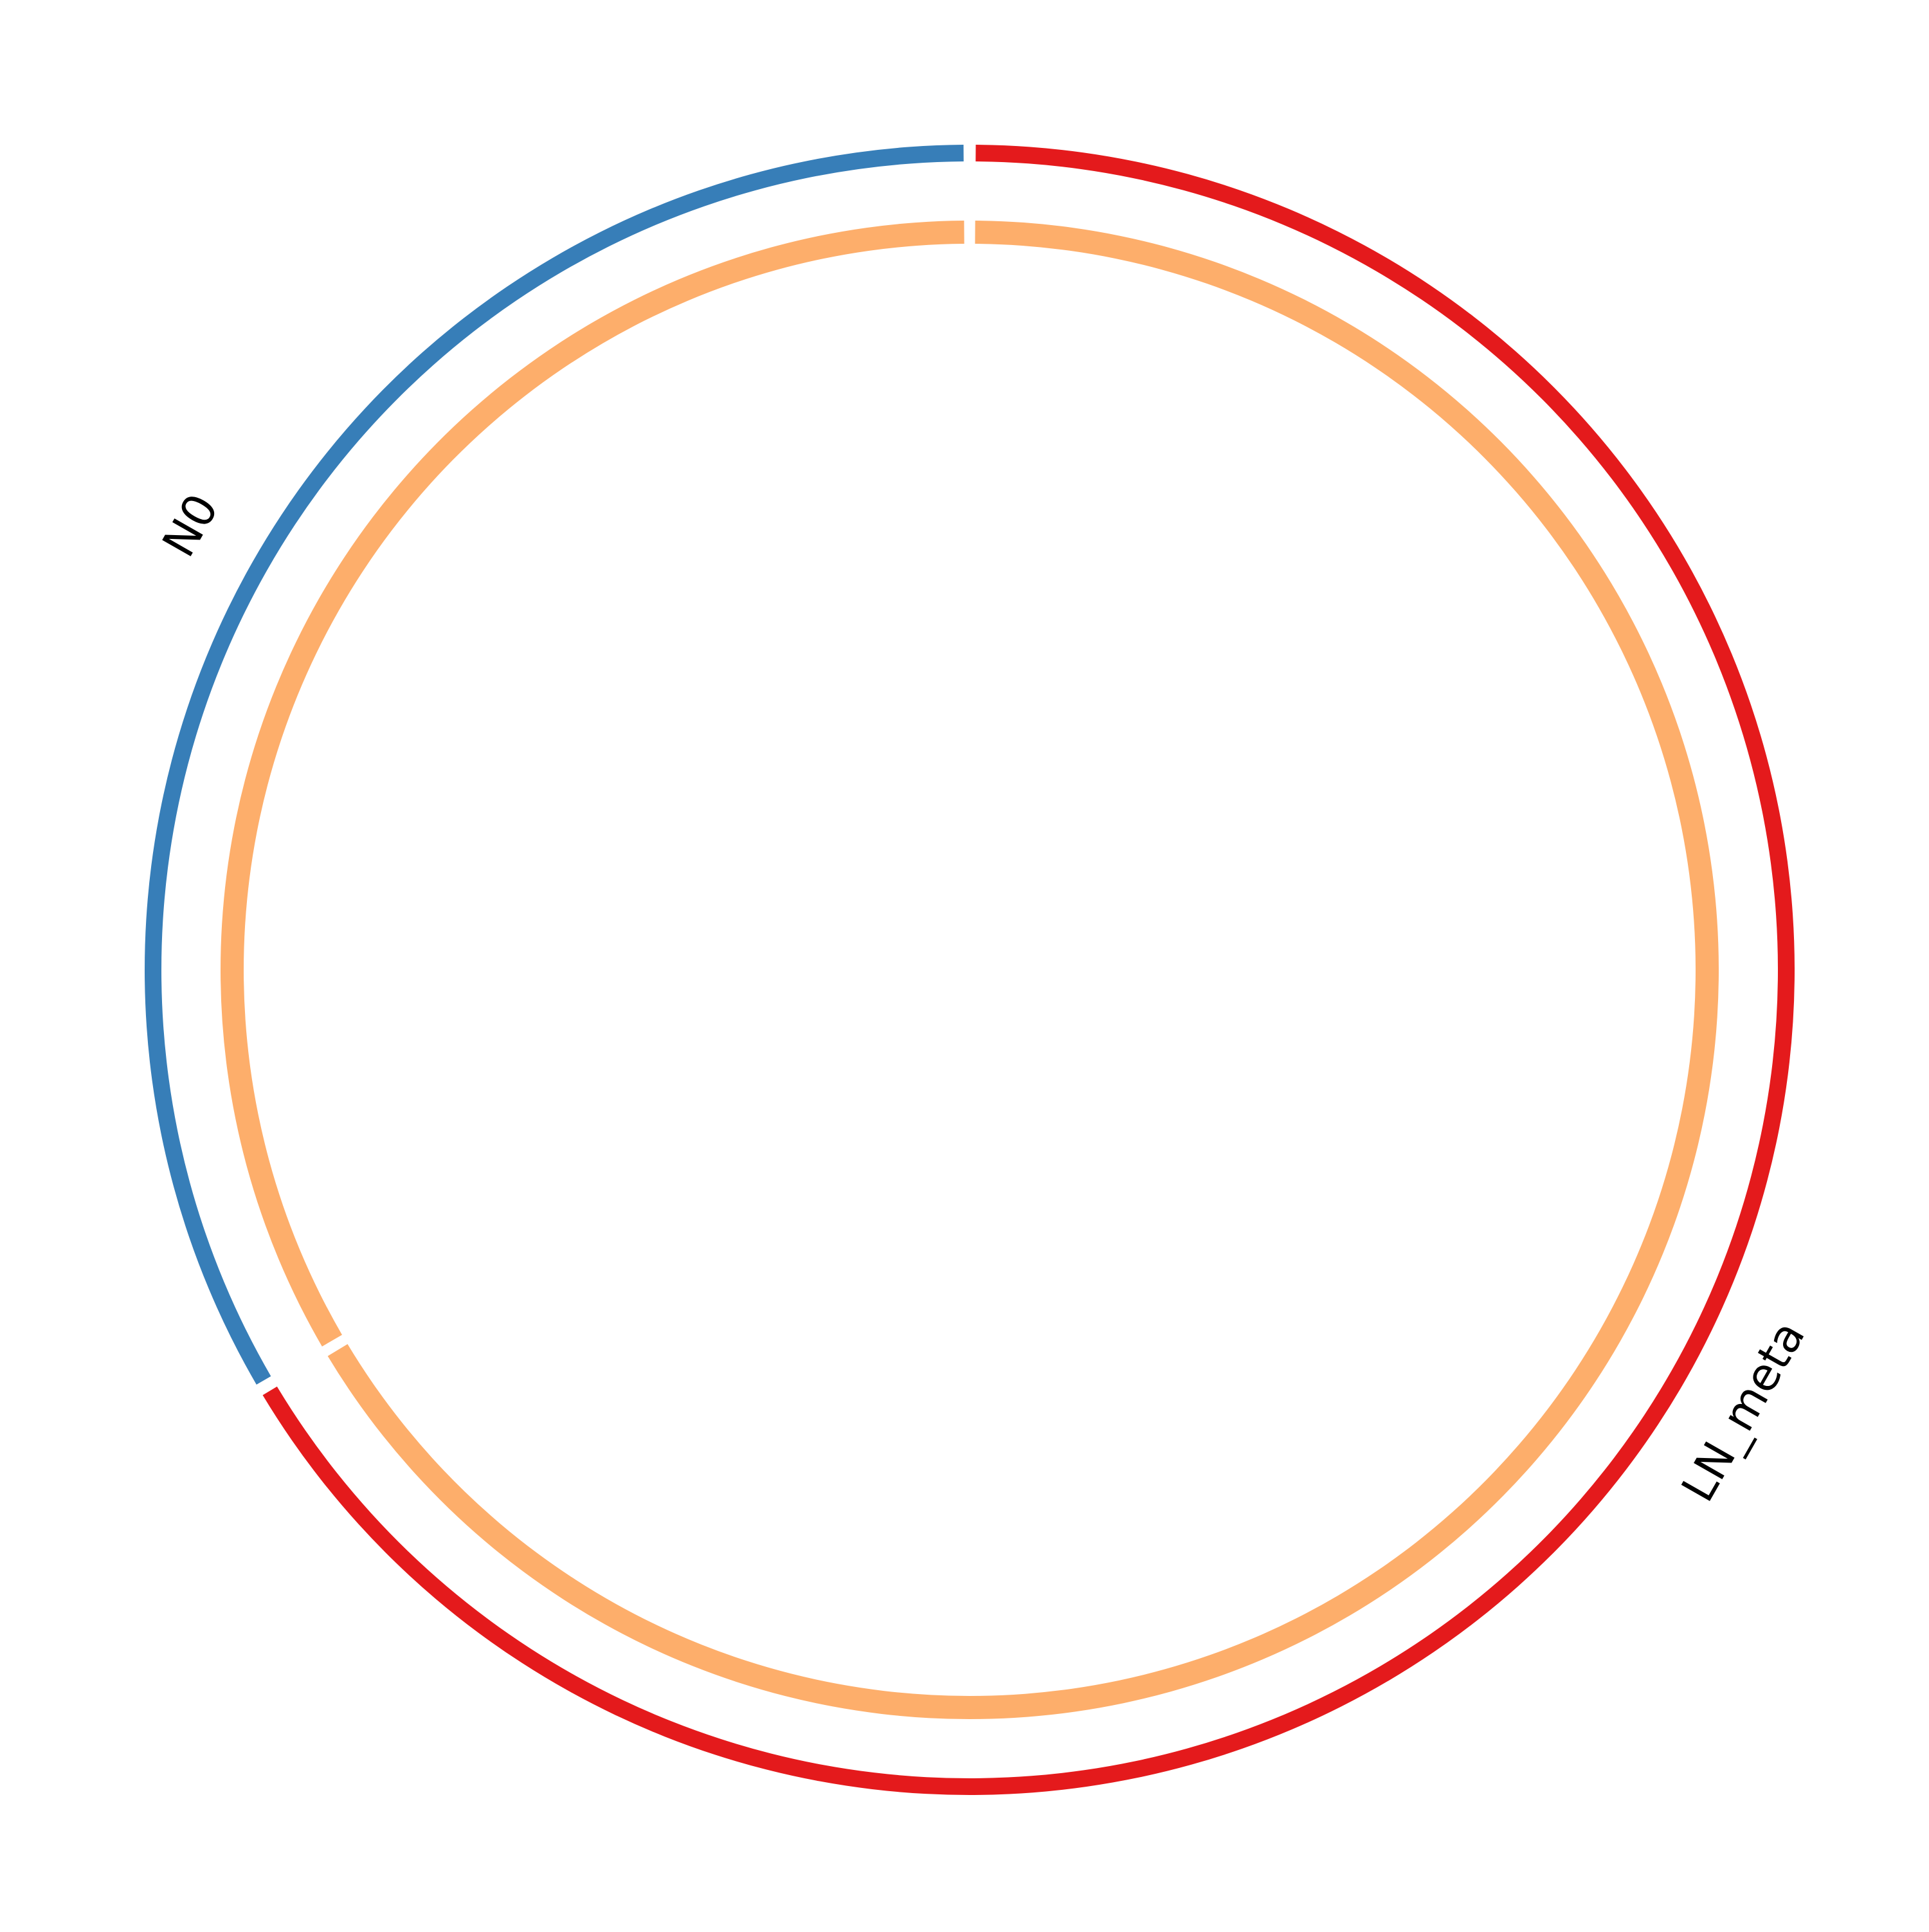  What do you see at coordinates (190, 525) in the screenshot?
I see `sector-label-1: N0` at bounding box center [190, 525].